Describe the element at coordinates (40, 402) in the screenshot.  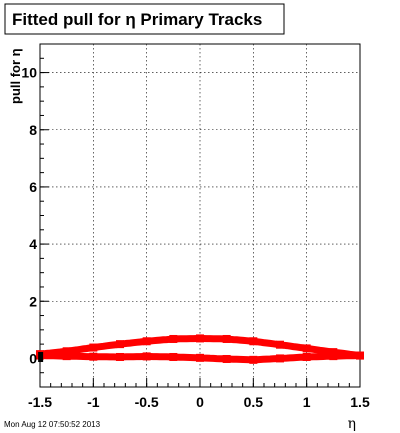
I see `x-tick-label: -1.5` at that location.